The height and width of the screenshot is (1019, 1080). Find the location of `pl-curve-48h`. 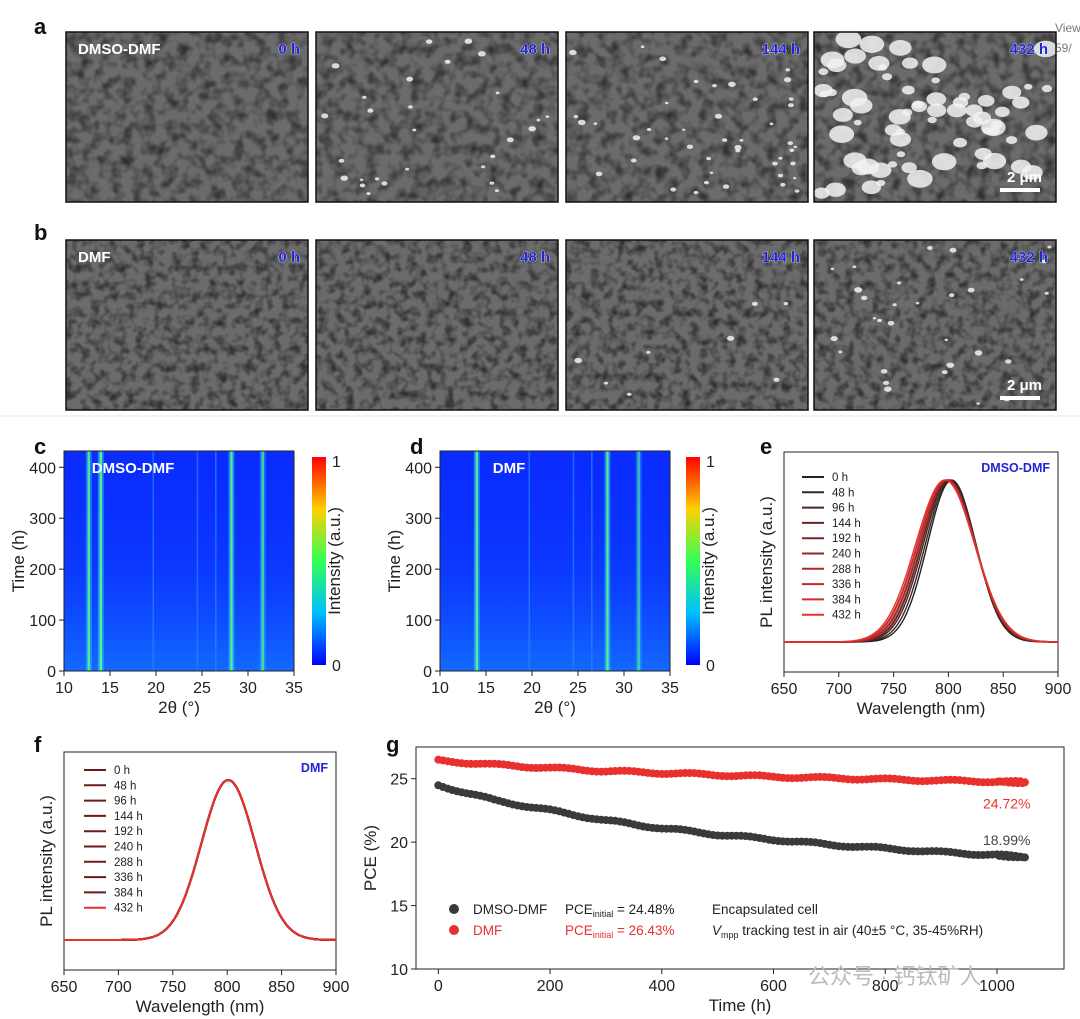

pl-curve-48h is located at coordinates (921, 561).